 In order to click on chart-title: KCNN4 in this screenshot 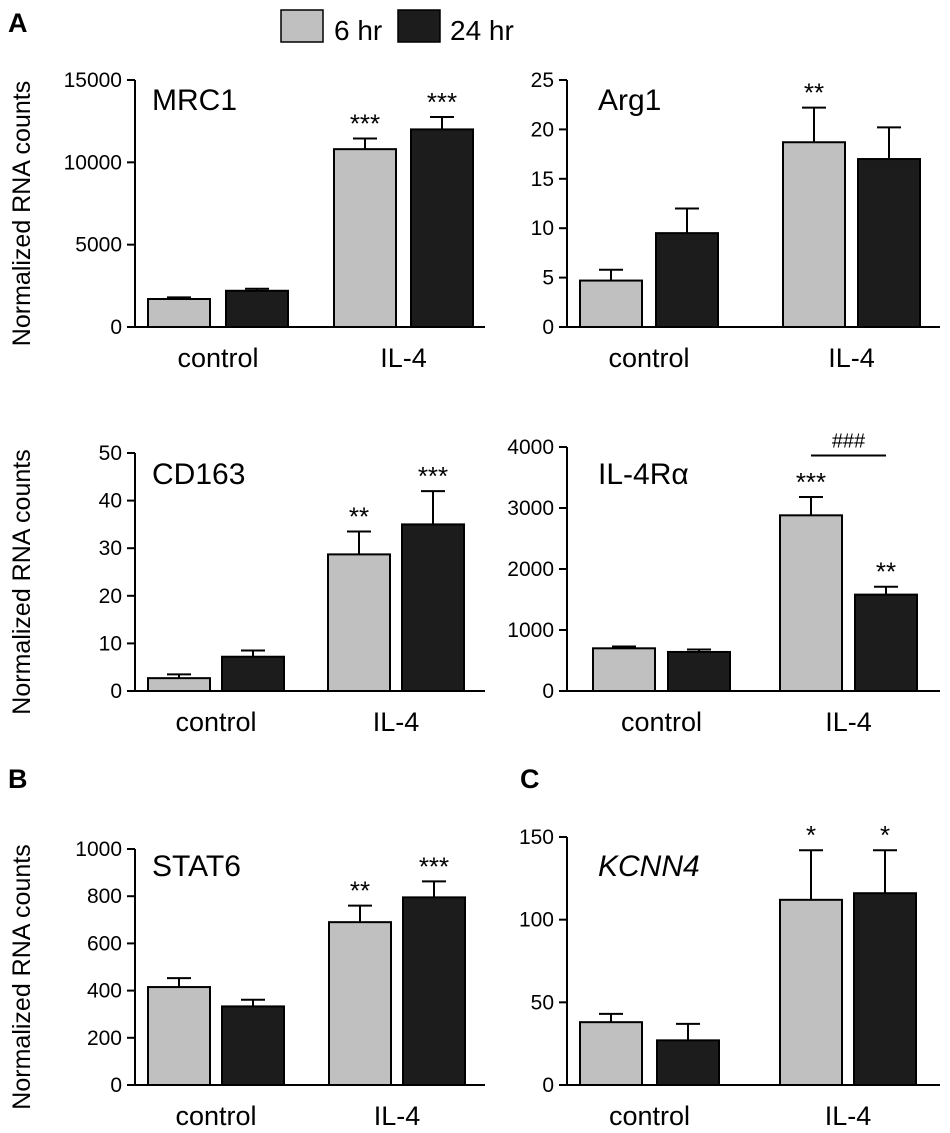, I will do `click(649, 866)`.